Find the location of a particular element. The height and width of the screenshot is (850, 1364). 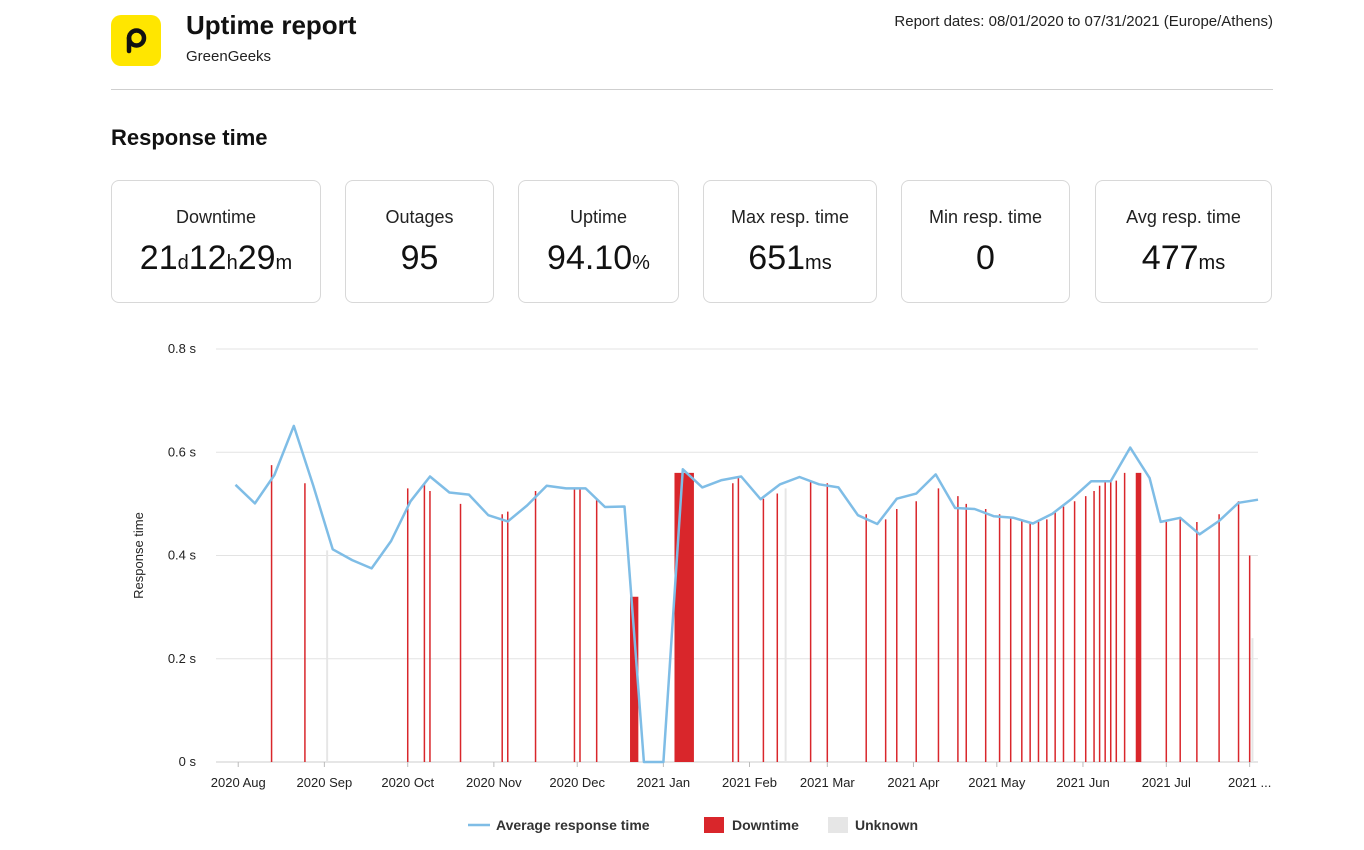

logo is located at coordinates (136, 40).